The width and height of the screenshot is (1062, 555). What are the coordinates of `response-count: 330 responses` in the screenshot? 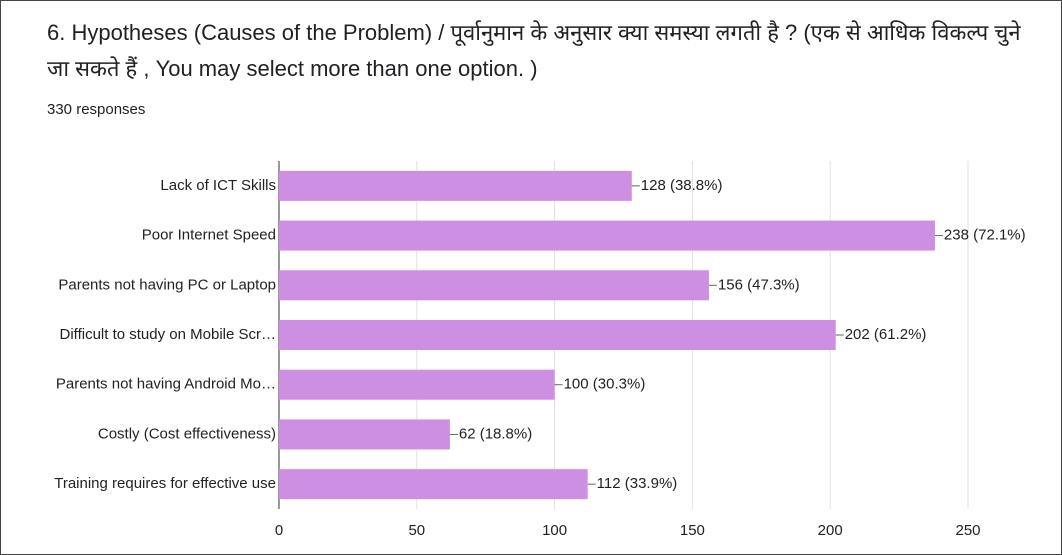 It's located at (96, 109).